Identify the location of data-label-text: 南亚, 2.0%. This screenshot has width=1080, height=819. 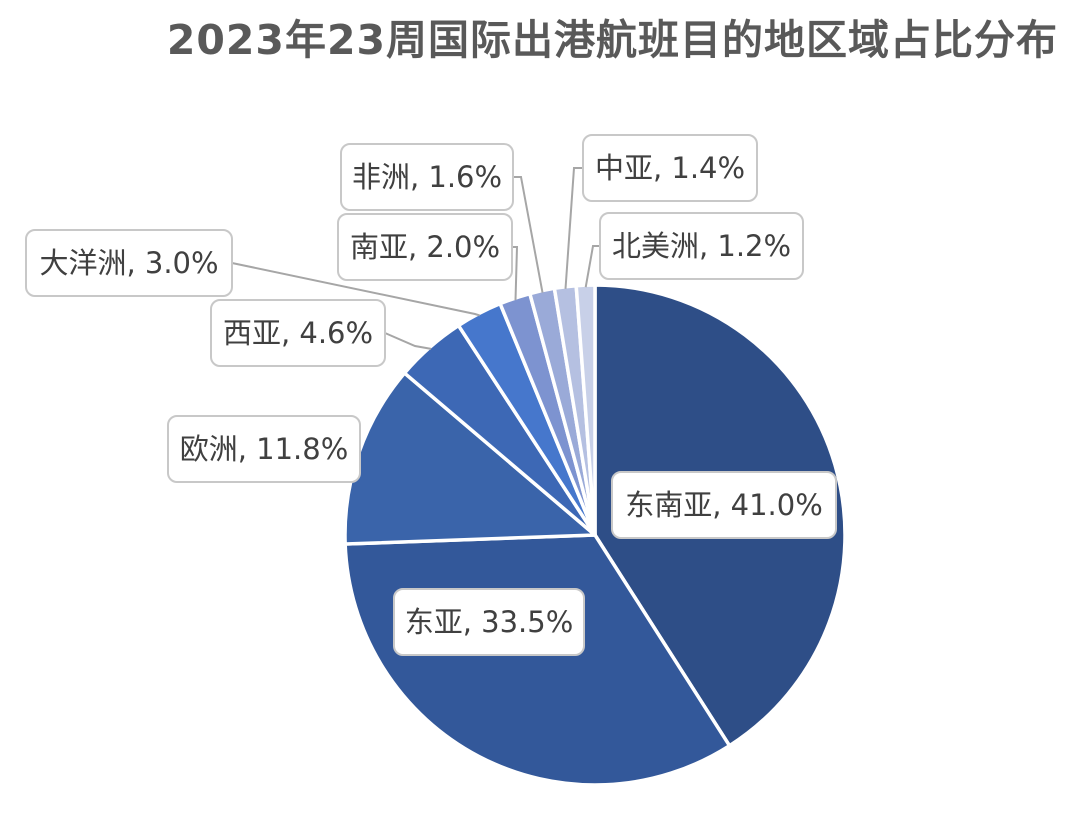
(425, 247).